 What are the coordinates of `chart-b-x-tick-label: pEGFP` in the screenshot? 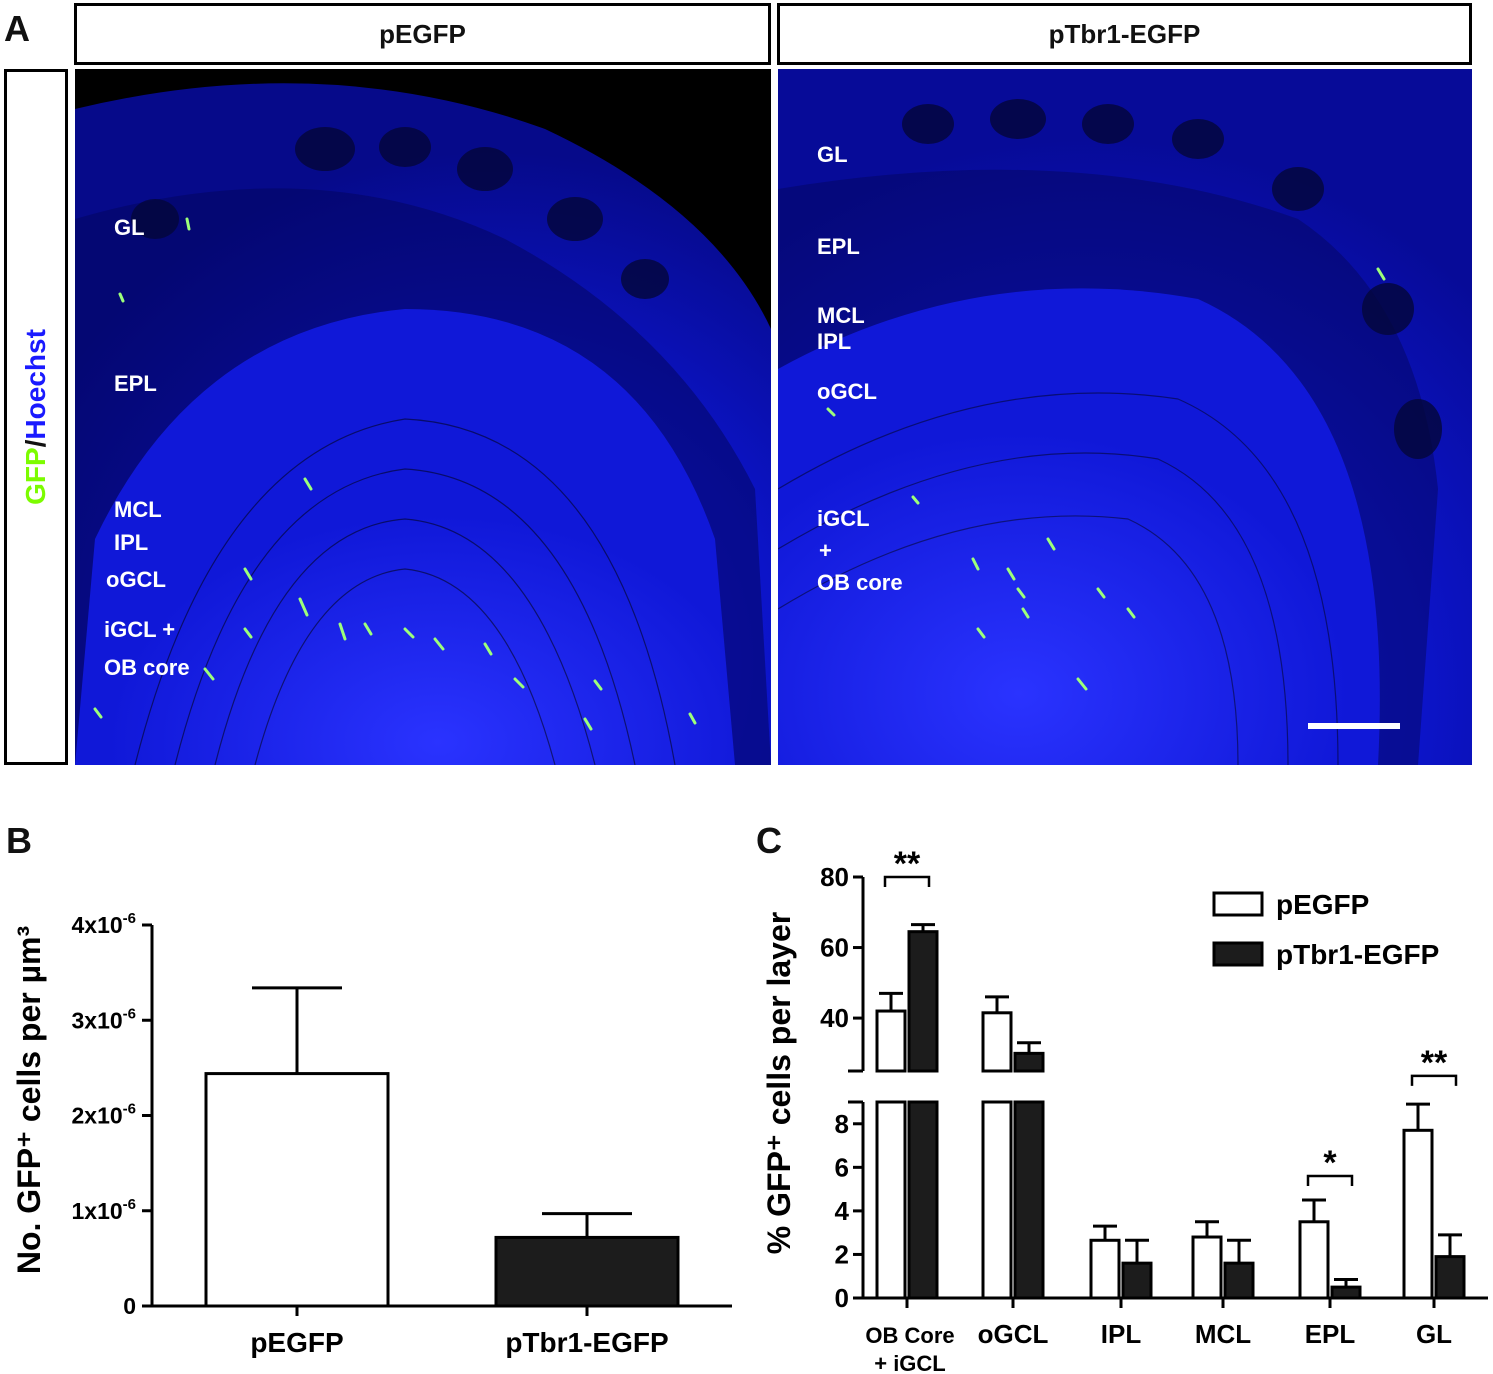 It's located at (296, 1342).